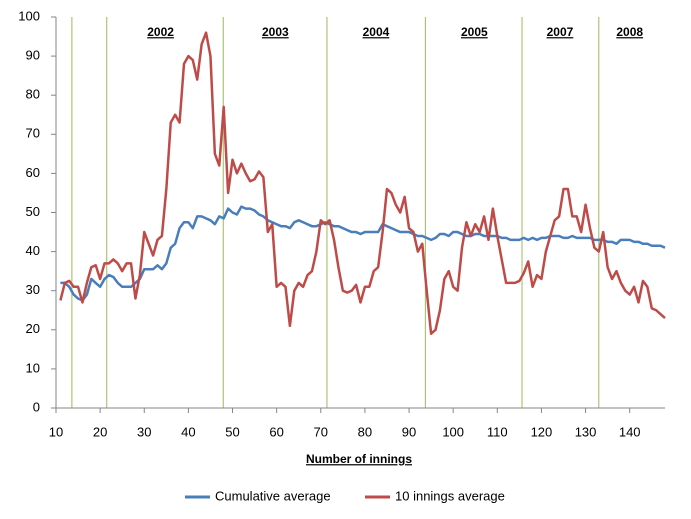 This screenshot has width=691, height=519. Describe the element at coordinates (275, 32) in the screenshot. I see `year-label: 2003` at that location.